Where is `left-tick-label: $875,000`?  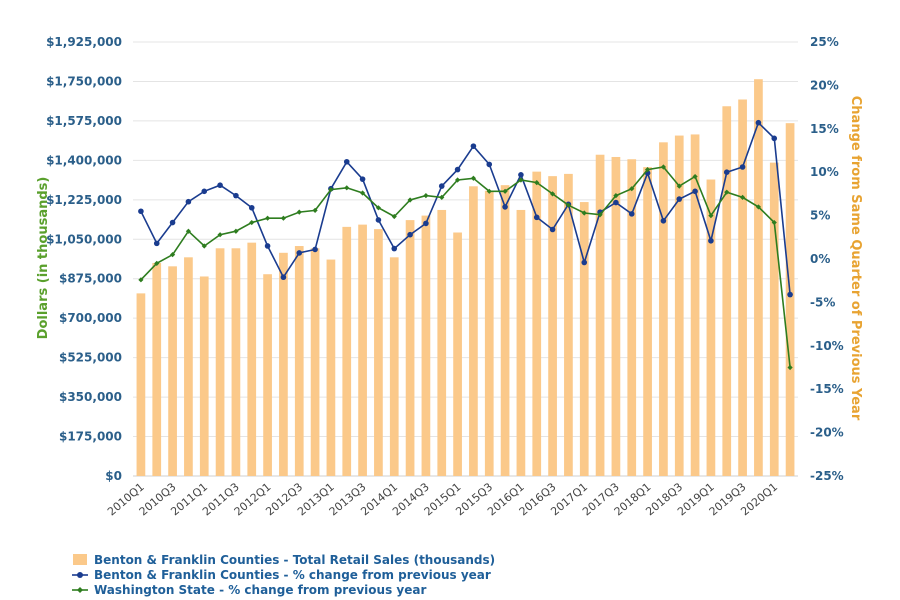
left-tick-label: $875,000 is located at coordinates (90, 279).